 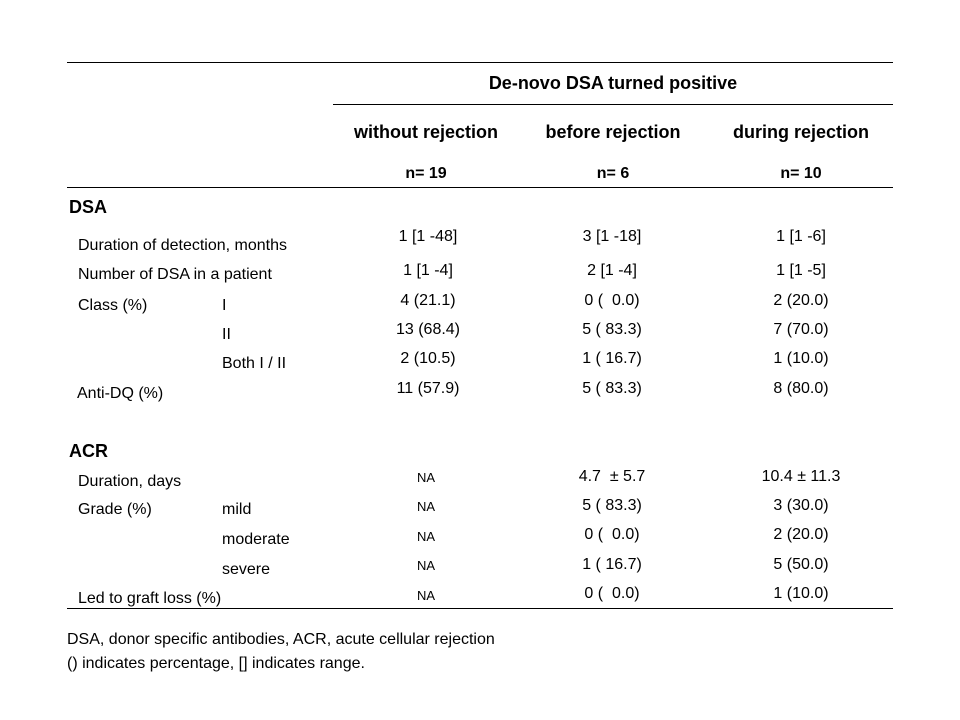 I want to click on row-label: Led to graft loss (%), so click(x=150, y=598).